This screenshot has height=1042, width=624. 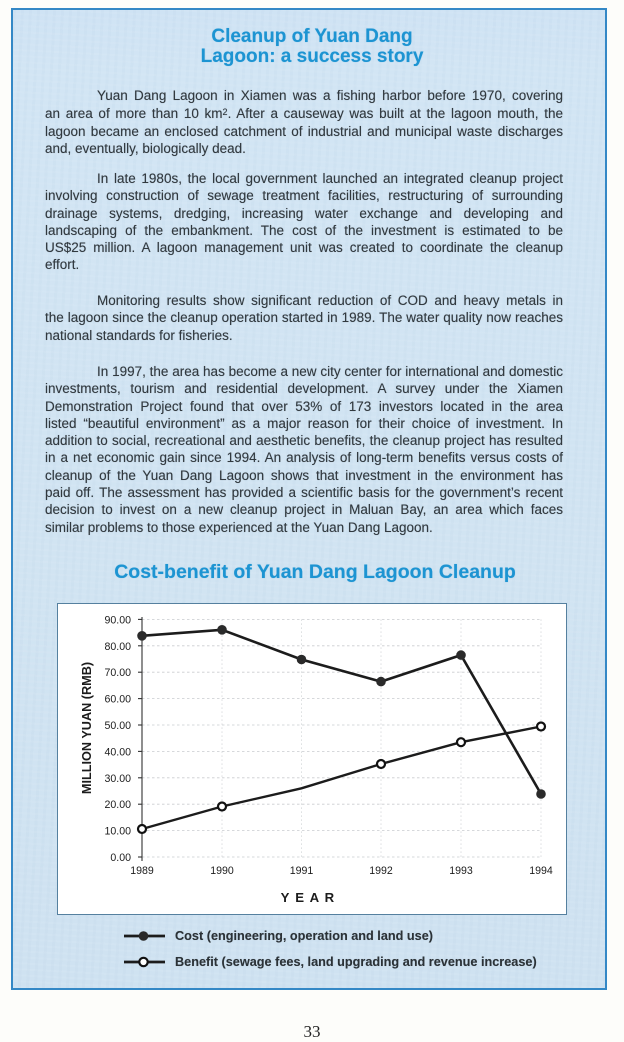 What do you see at coordinates (117, 673) in the screenshot?
I see `svg-text: 70.00` at bounding box center [117, 673].